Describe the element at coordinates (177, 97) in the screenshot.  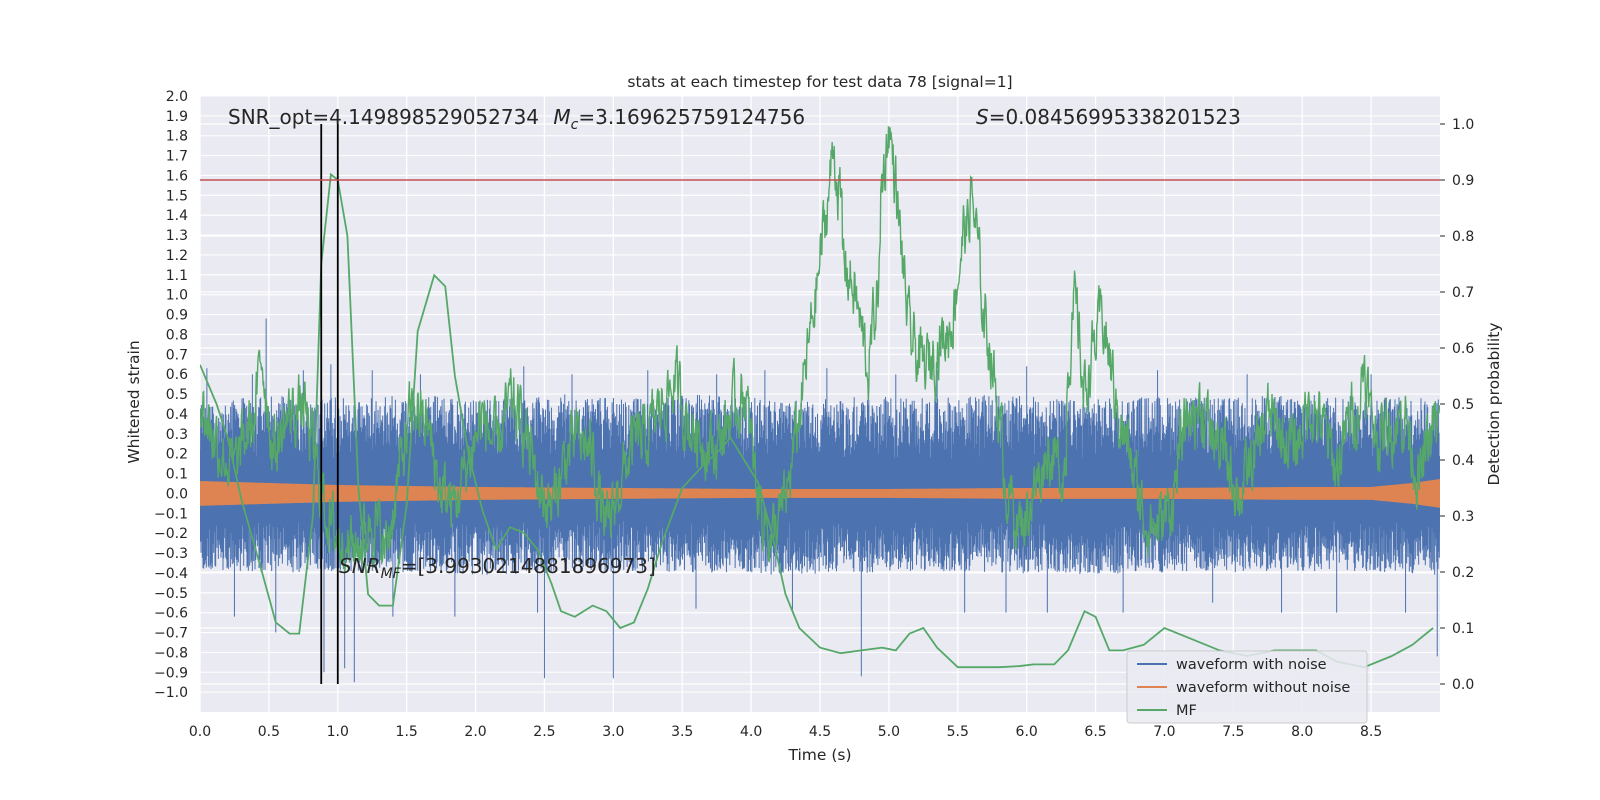
I see `left-y-tick-label: 2.0` at that location.